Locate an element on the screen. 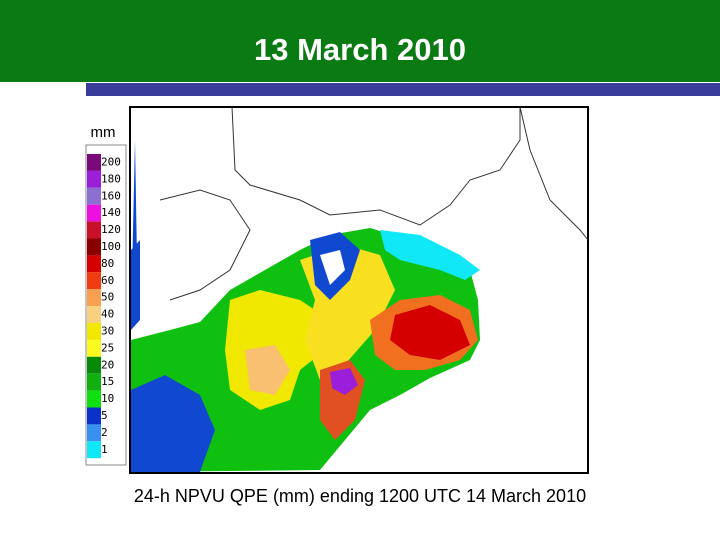 The width and height of the screenshot is (720, 545). precip-red is located at coordinates (430, 332).